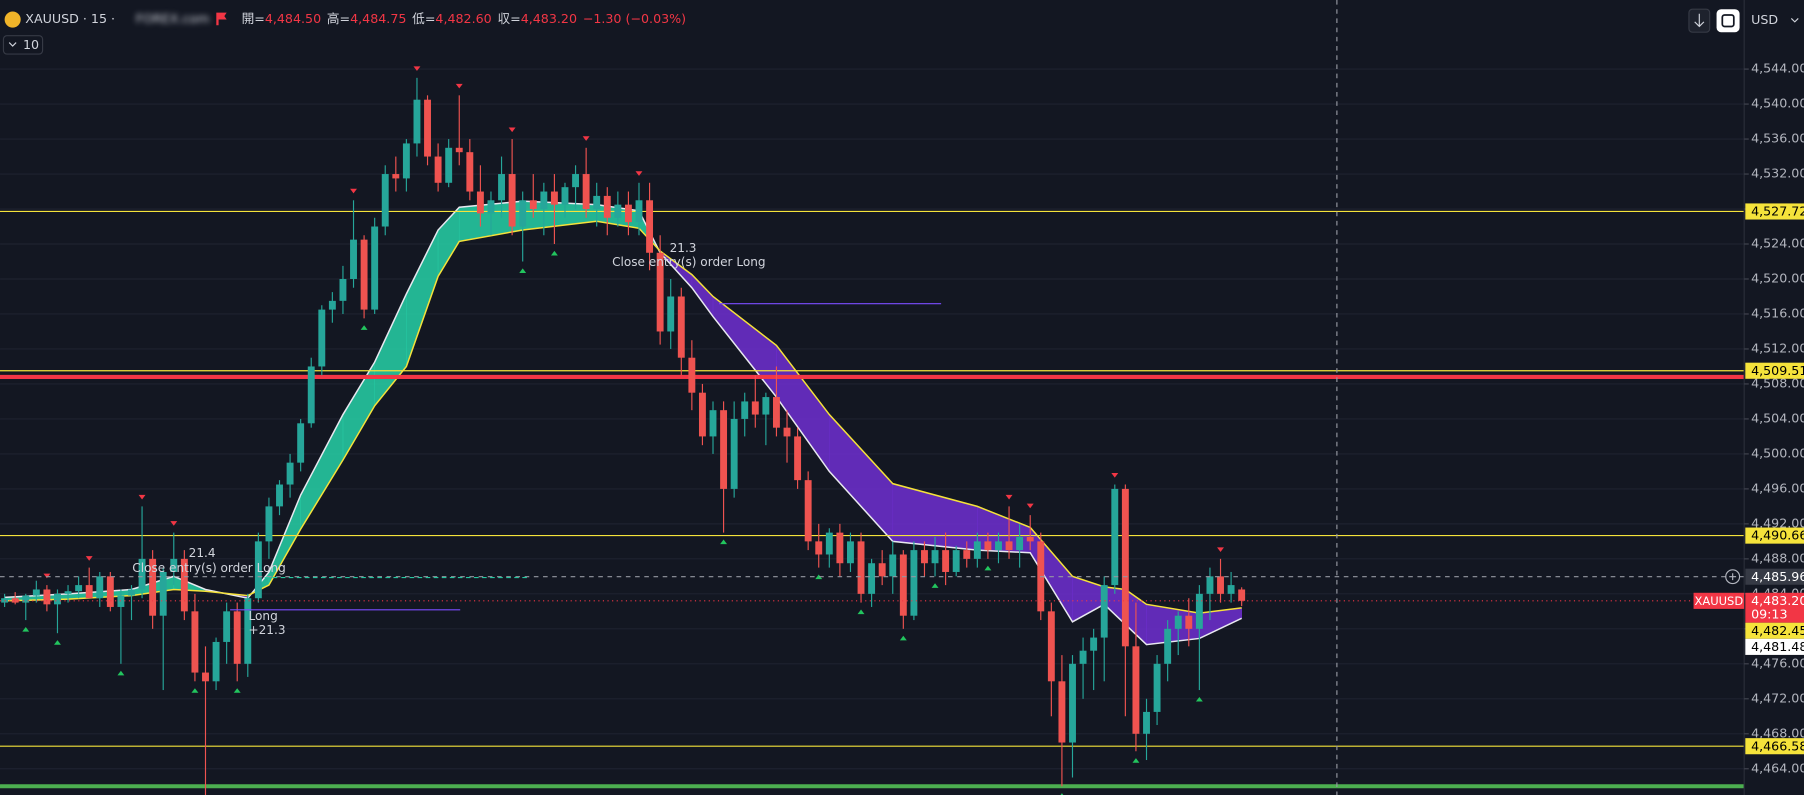 This screenshot has height=795, width=1804. I want to click on y-tick-label: 4,512.00, so click(1777, 347).